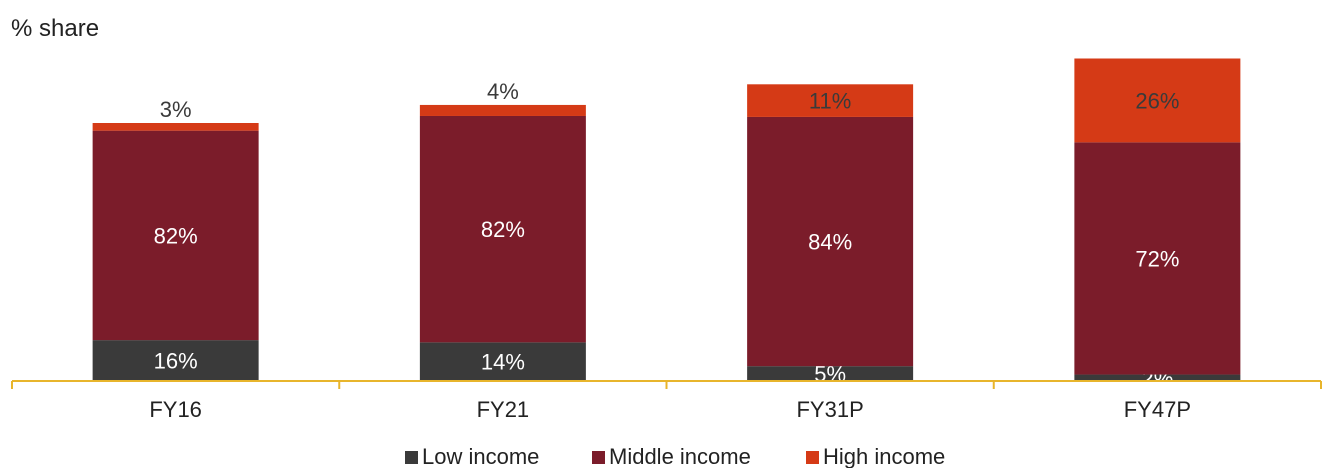  What do you see at coordinates (175, 409) in the screenshot?
I see `x-tick-label-fy16: FY16` at bounding box center [175, 409].